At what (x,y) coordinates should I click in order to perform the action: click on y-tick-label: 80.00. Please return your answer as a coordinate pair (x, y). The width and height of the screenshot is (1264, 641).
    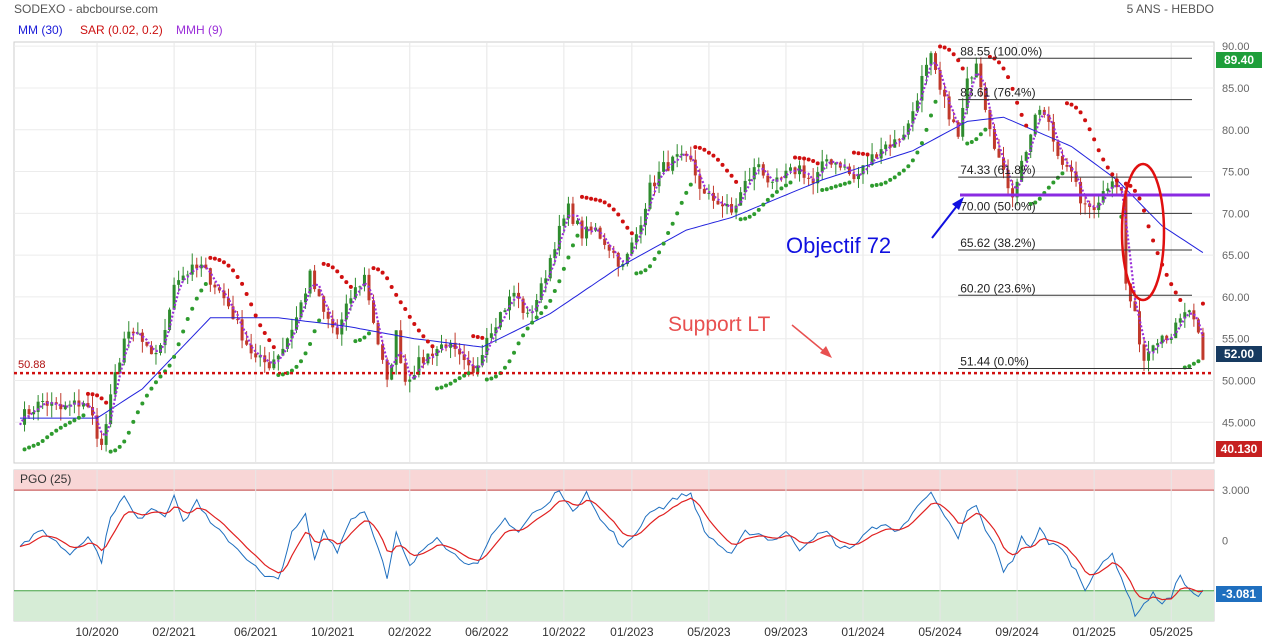
    Looking at the image, I should click on (1236, 131).